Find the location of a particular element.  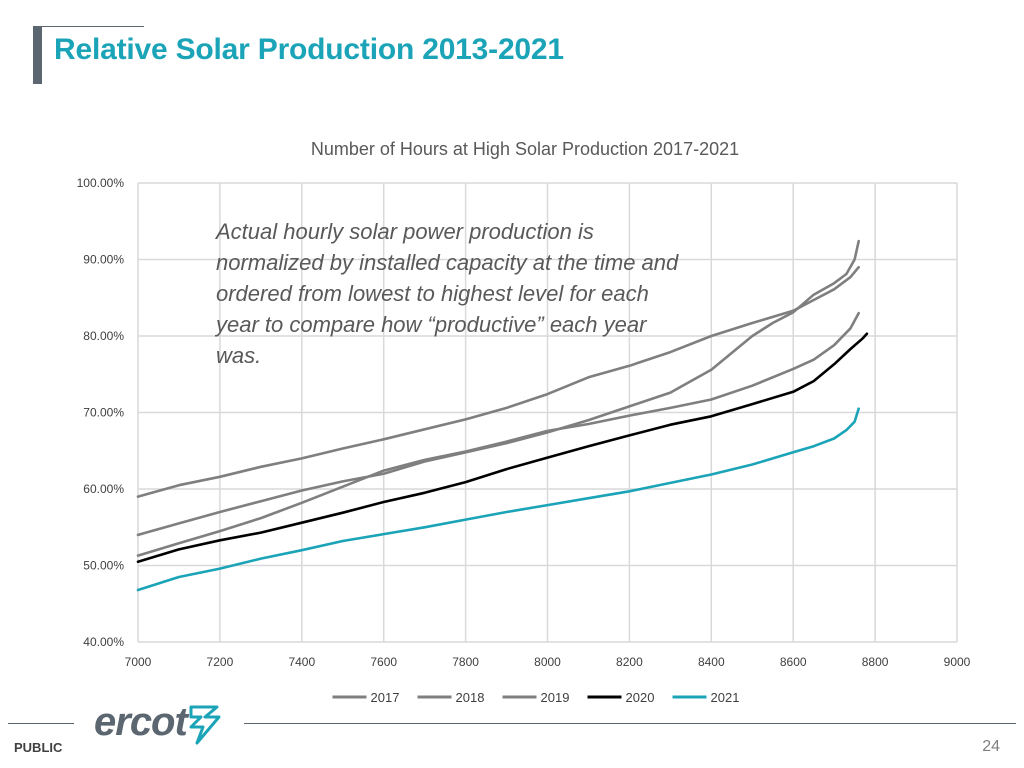

y-tick-label: 70.00% is located at coordinates (103, 413).